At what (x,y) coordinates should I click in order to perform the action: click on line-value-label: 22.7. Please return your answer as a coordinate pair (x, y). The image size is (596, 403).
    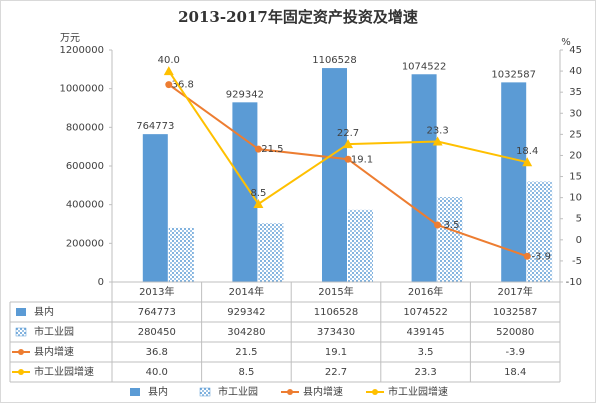
    Looking at the image, I should click on (348, 133).